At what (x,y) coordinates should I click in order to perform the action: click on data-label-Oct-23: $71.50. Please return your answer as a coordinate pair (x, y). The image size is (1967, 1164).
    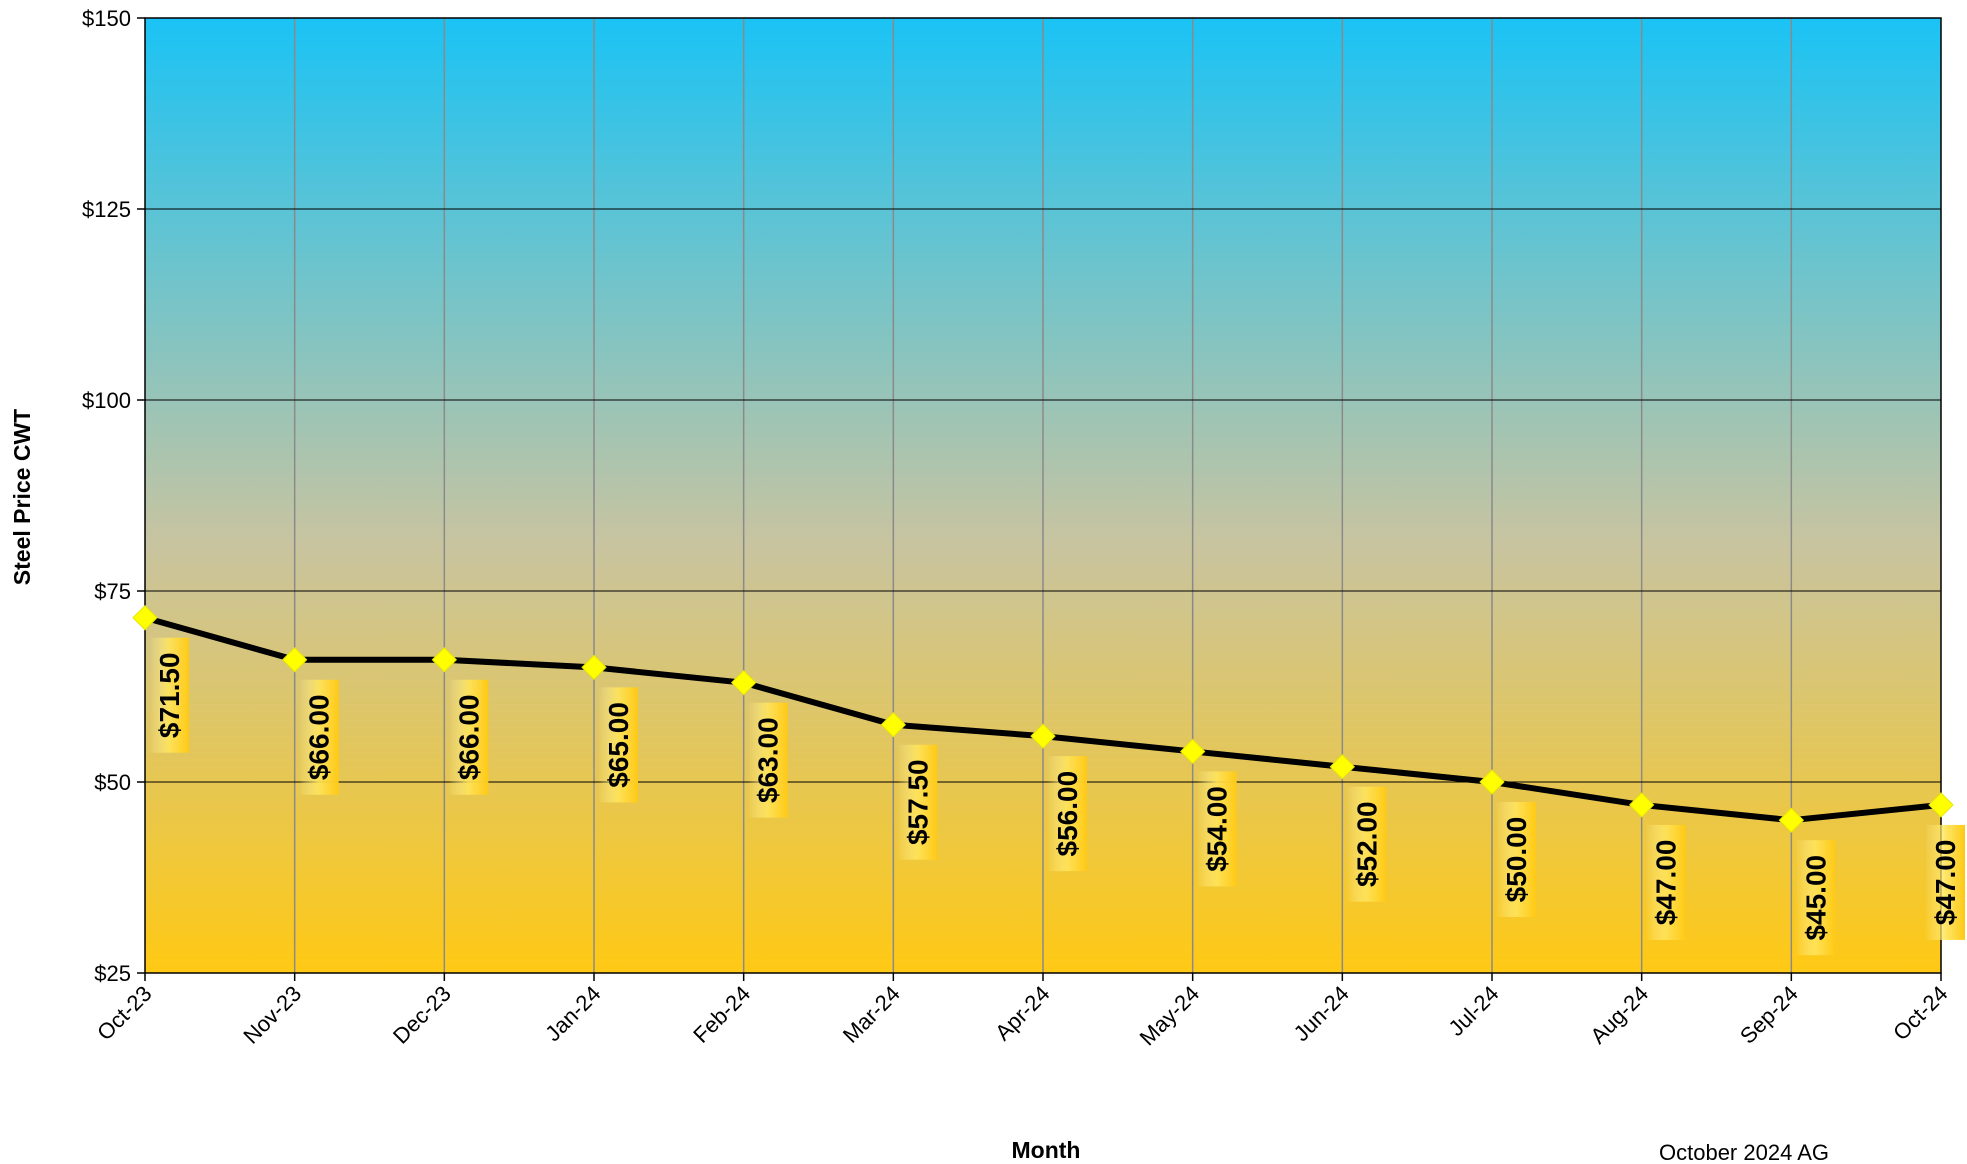
    Looking at the image, I should click on (169, 695).